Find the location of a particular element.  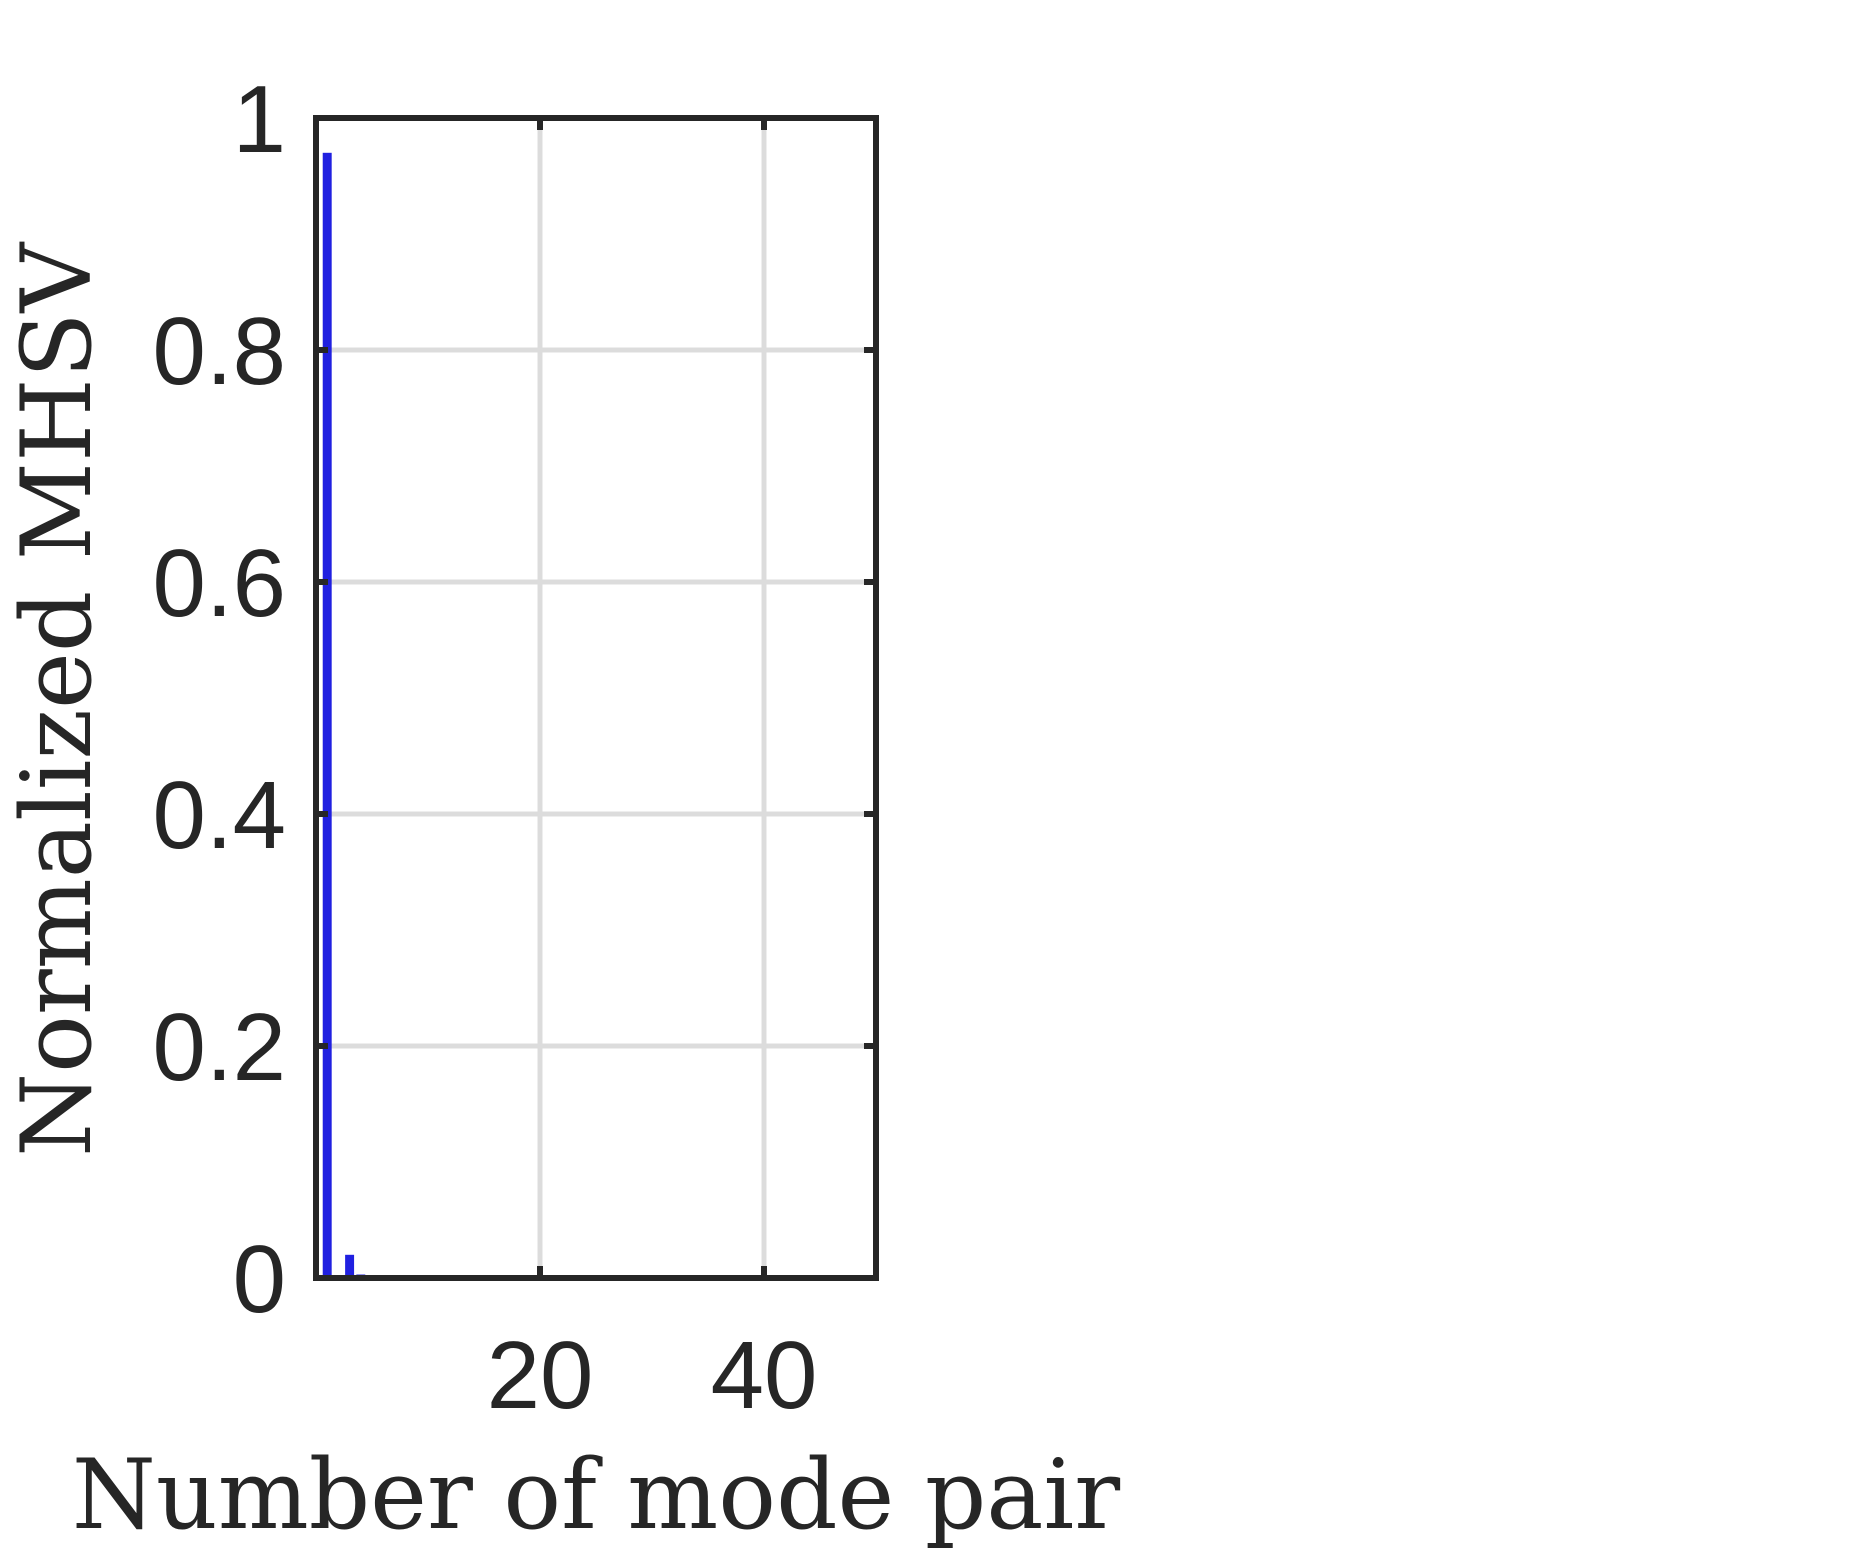

x-tick-label: 40 is located at coordinates (764, 1375).